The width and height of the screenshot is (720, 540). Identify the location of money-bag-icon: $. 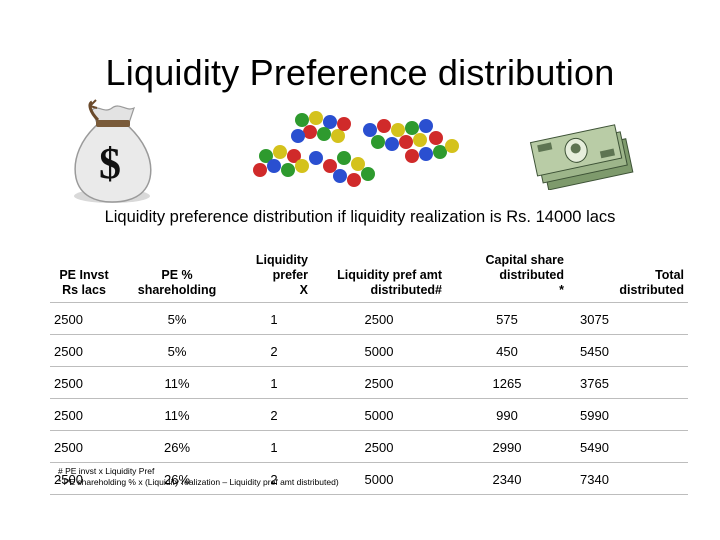
(113, 151).